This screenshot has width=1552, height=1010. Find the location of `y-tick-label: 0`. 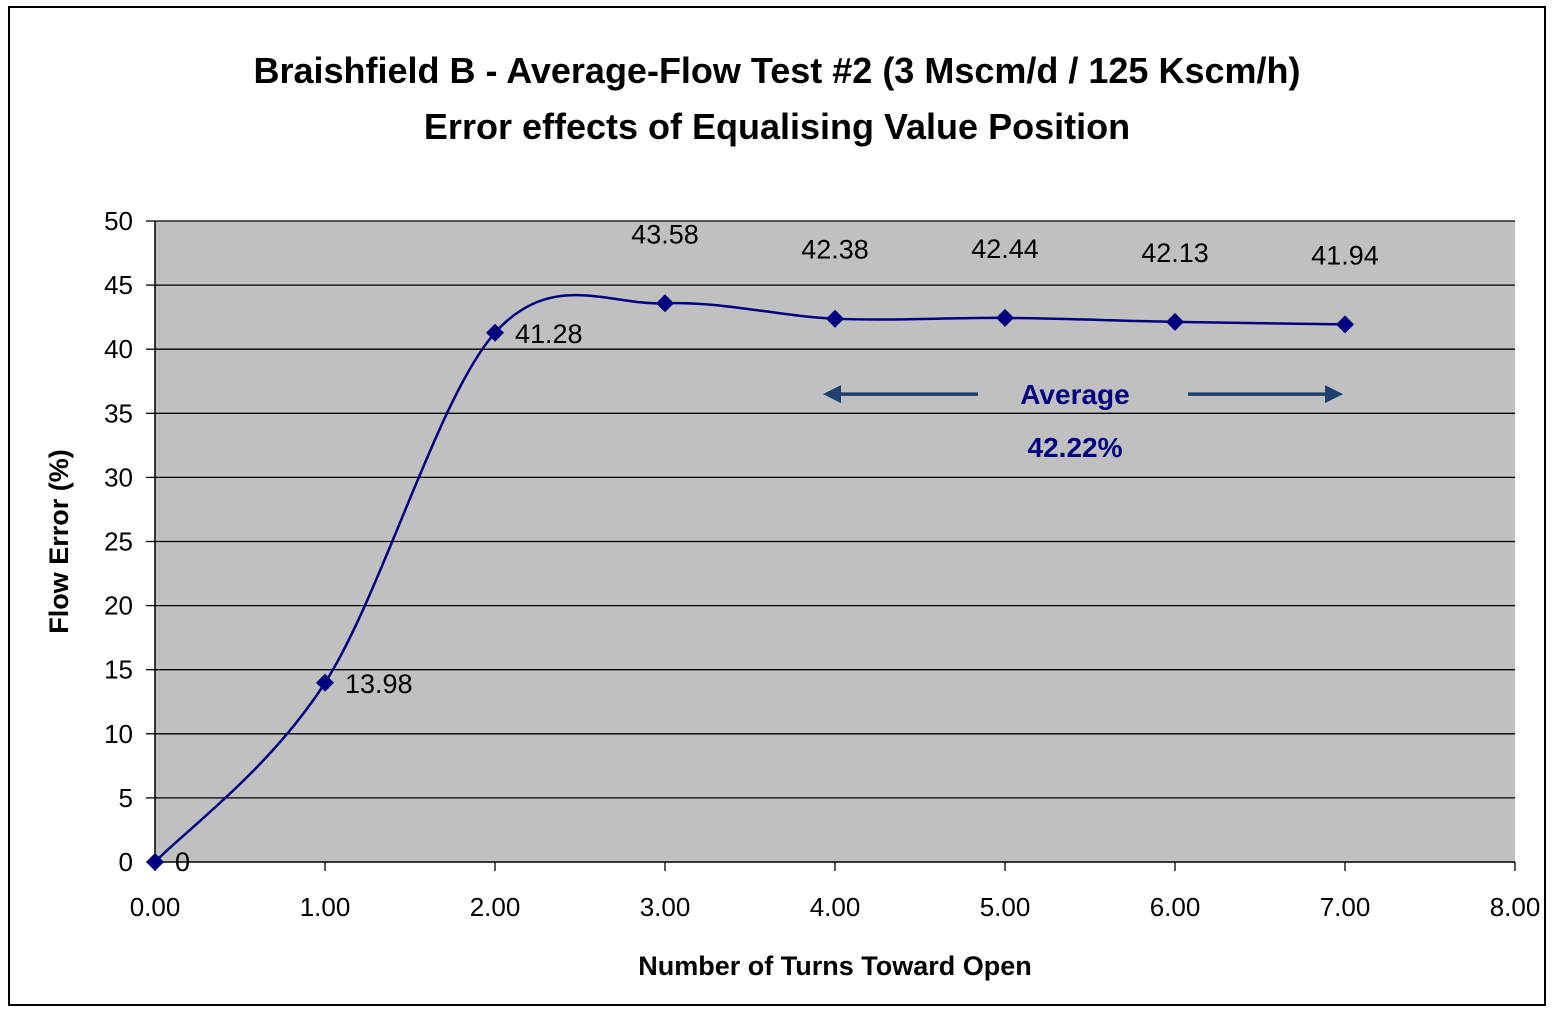

y-tick-label: 0 is located at coordinates (126, 862).